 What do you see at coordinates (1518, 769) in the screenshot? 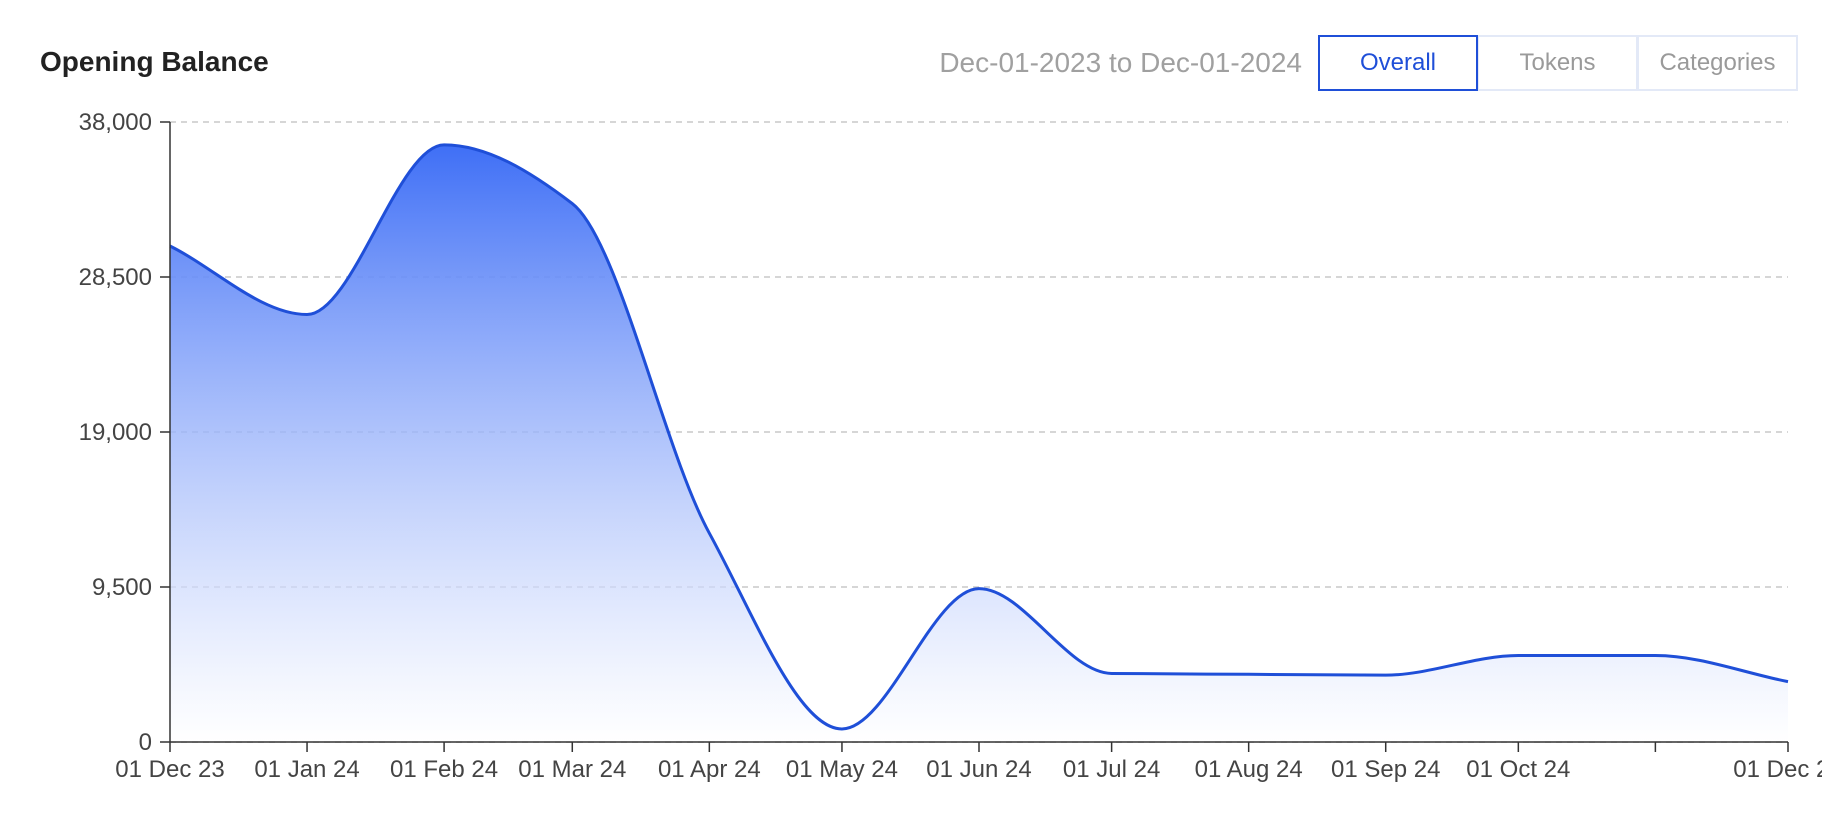
I see `x-tick-label: 01 Oct 24` at bounding box center [1518, 769].